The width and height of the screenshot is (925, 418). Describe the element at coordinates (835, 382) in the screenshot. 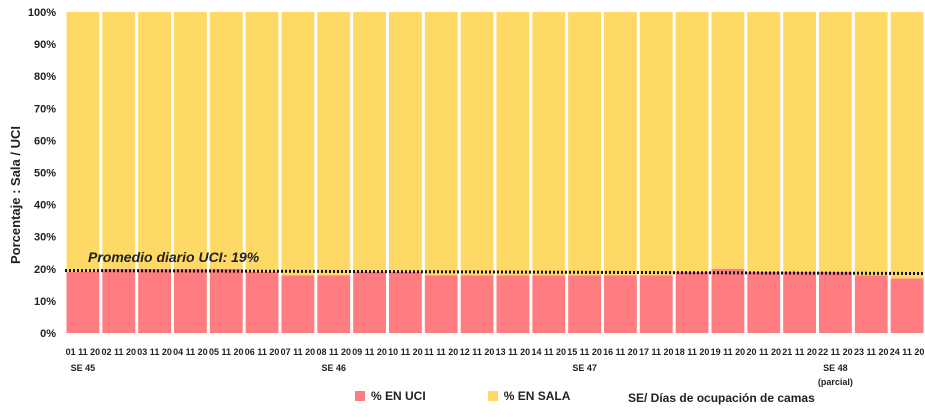

I see `week-note: (parcial)` at that location.